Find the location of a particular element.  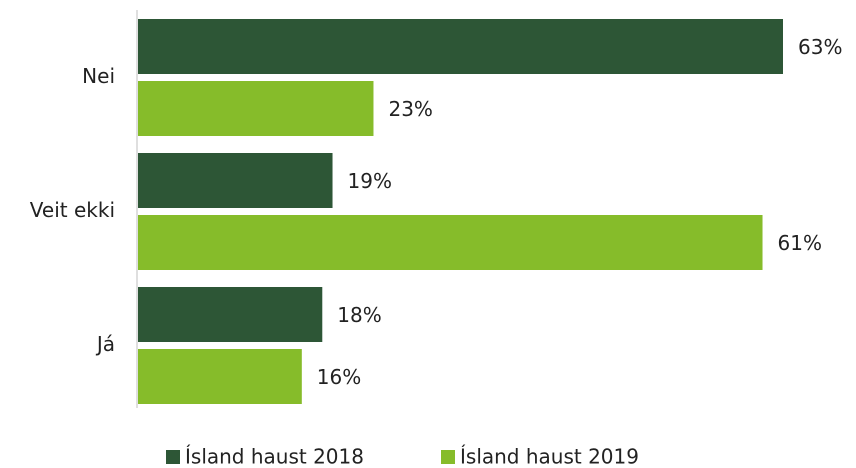

data-label: 19% is located at coordinates (370, 181).